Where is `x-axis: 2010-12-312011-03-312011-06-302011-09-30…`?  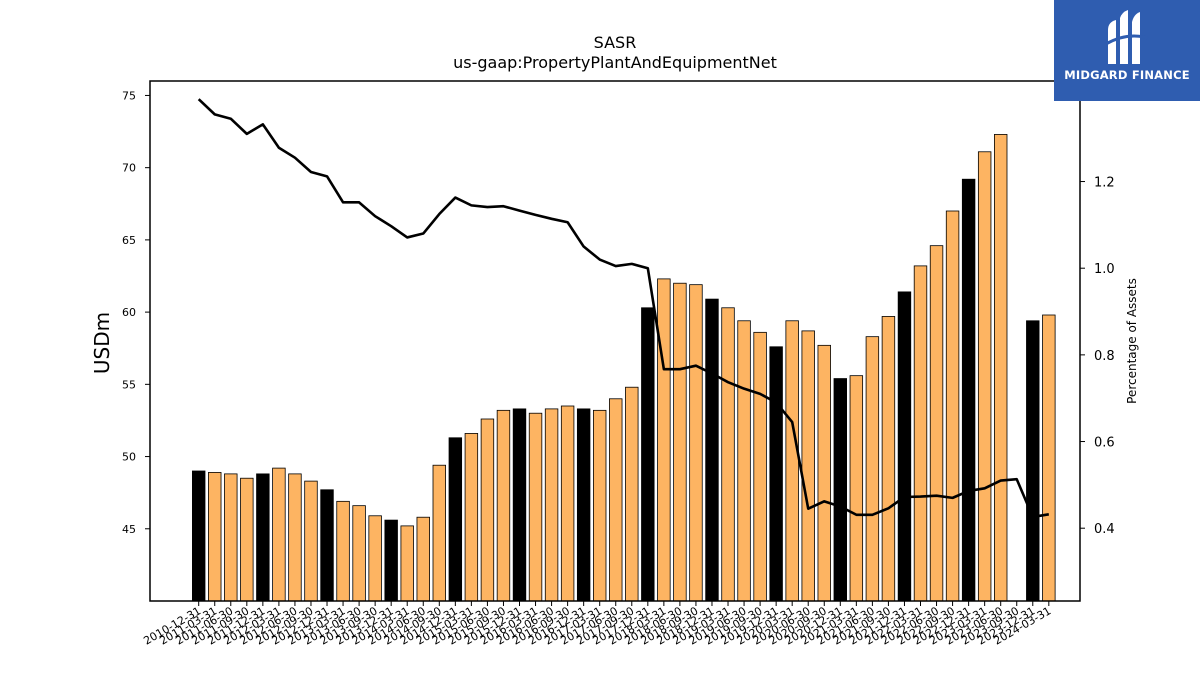
x-axis: 2010-12-312011-03-312011-06-302011-09-30… is located at coordinates (597, 624).